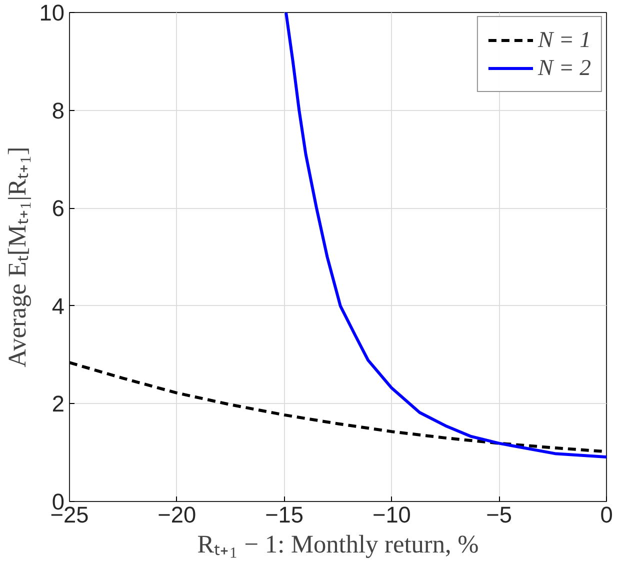 This screenshot has width=618, height=561. What do you see at coordinates (58, 208) in the screenshot?
I see `y-tick-label: 6` at bounding box center [58, 208].